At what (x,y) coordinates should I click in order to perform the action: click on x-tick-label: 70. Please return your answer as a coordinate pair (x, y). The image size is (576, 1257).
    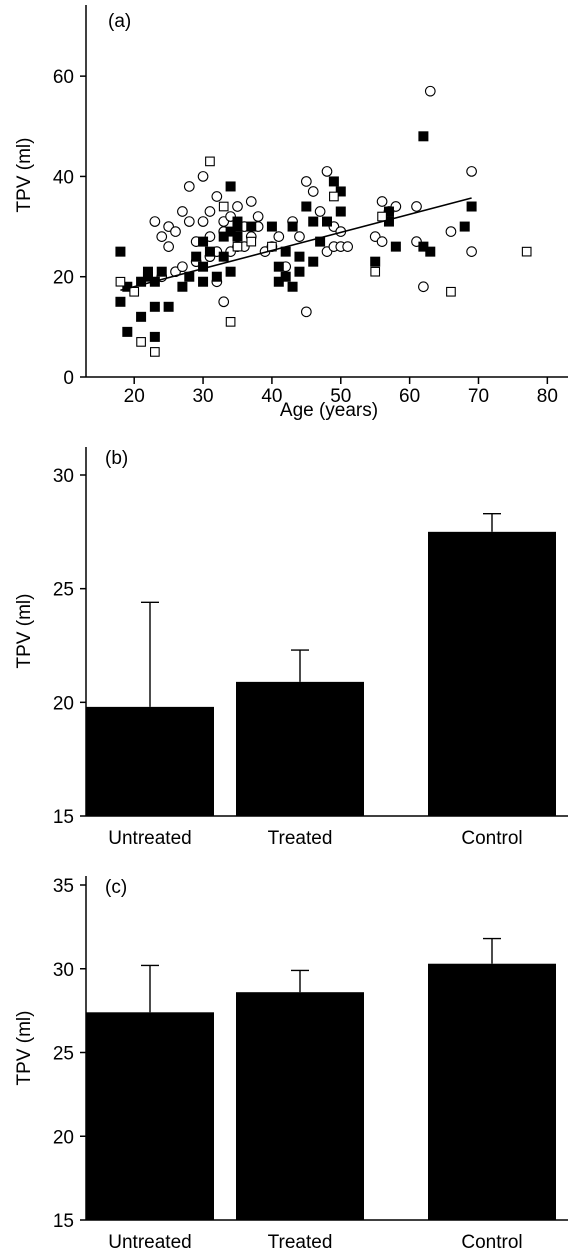
    Looking at the image, I should click on (478, 396).